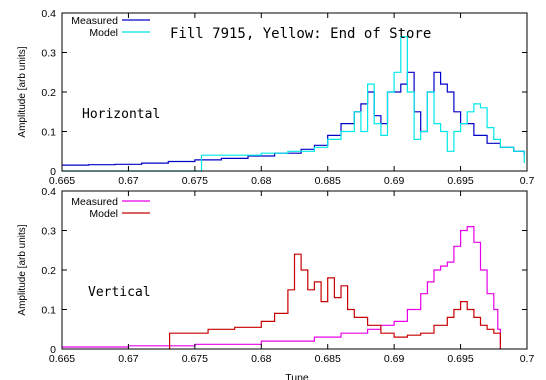  I want to click on chart-title-horizontal: Fill 7915, Yellow: End of Store, so click(300, 34).